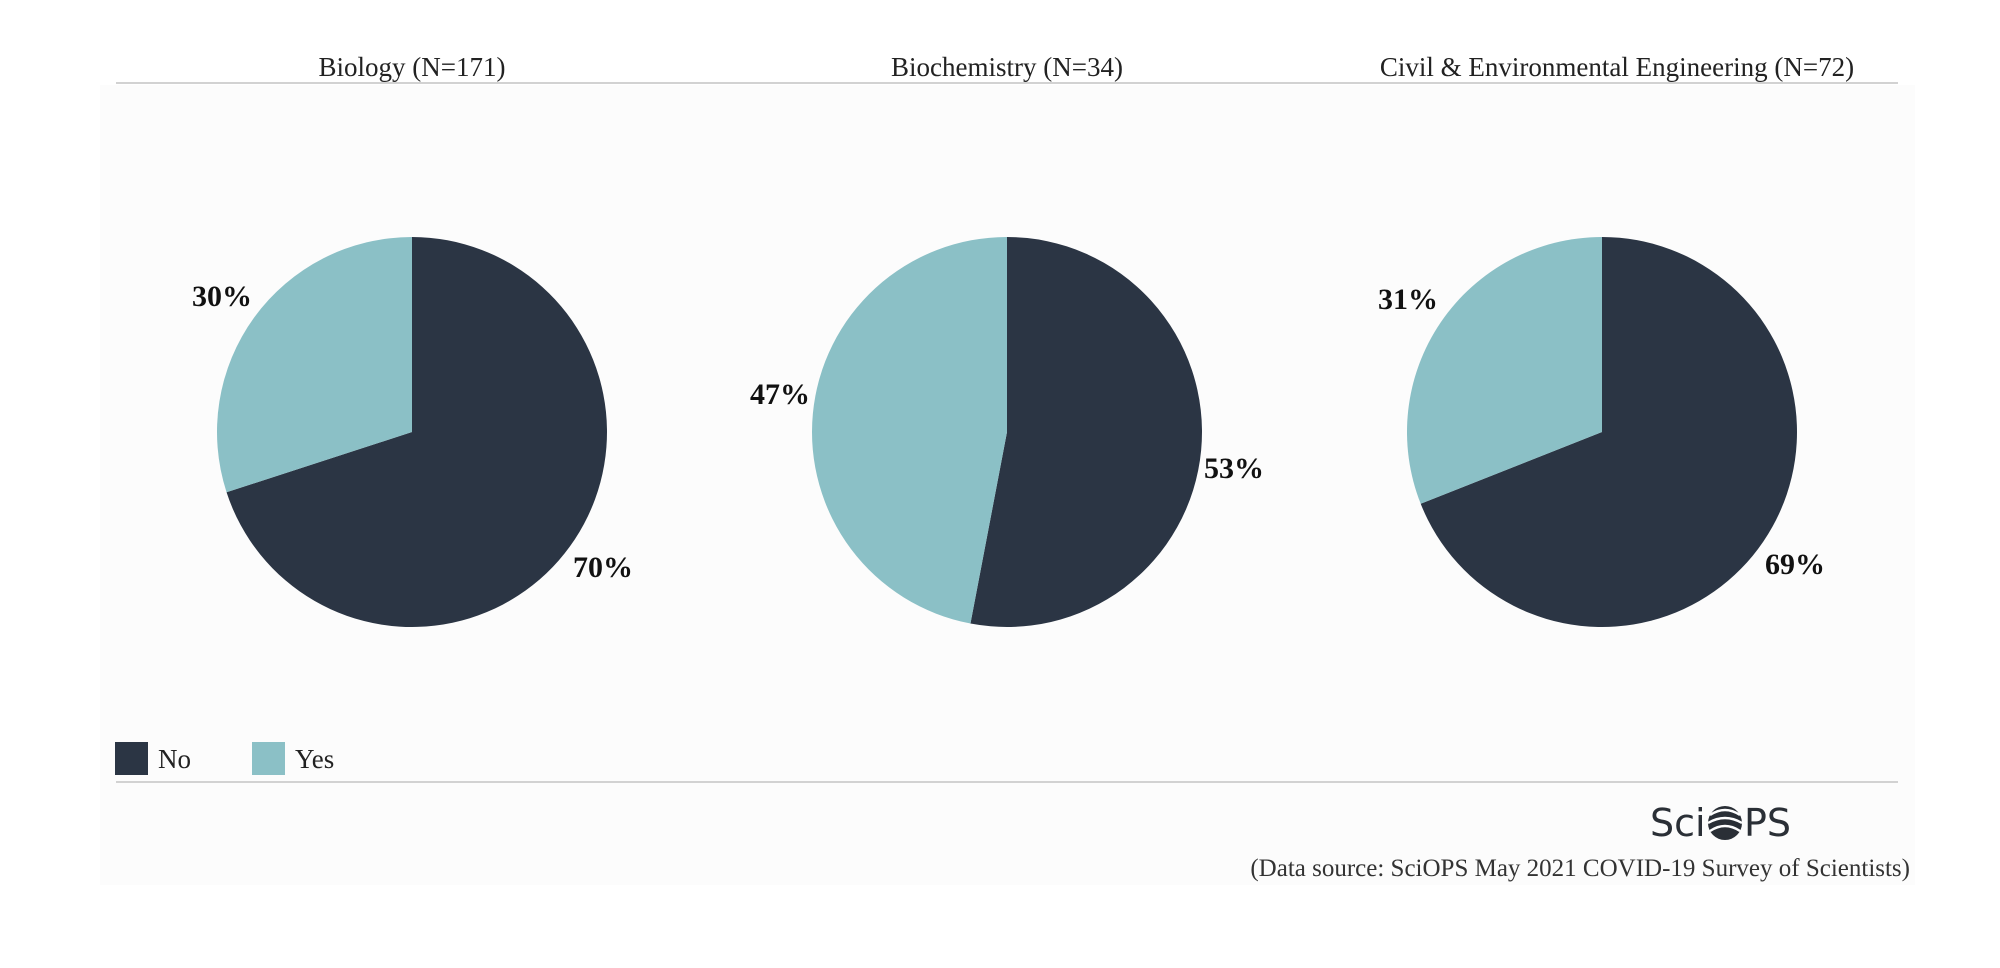 This screenshot has height=968, width=2000. What do you see at coordinates (1725, 823) in the screenshot?
I see `globe-logo-icon` at bounding box center [1725, 823].